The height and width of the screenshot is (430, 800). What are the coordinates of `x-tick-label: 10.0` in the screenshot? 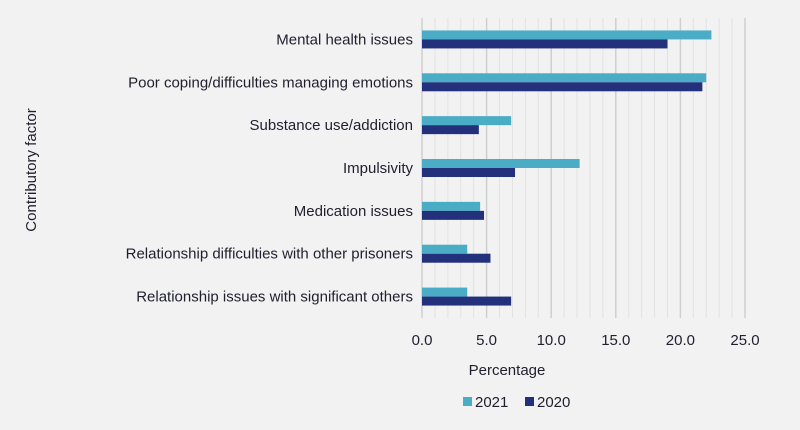 It's located at (551, 340).